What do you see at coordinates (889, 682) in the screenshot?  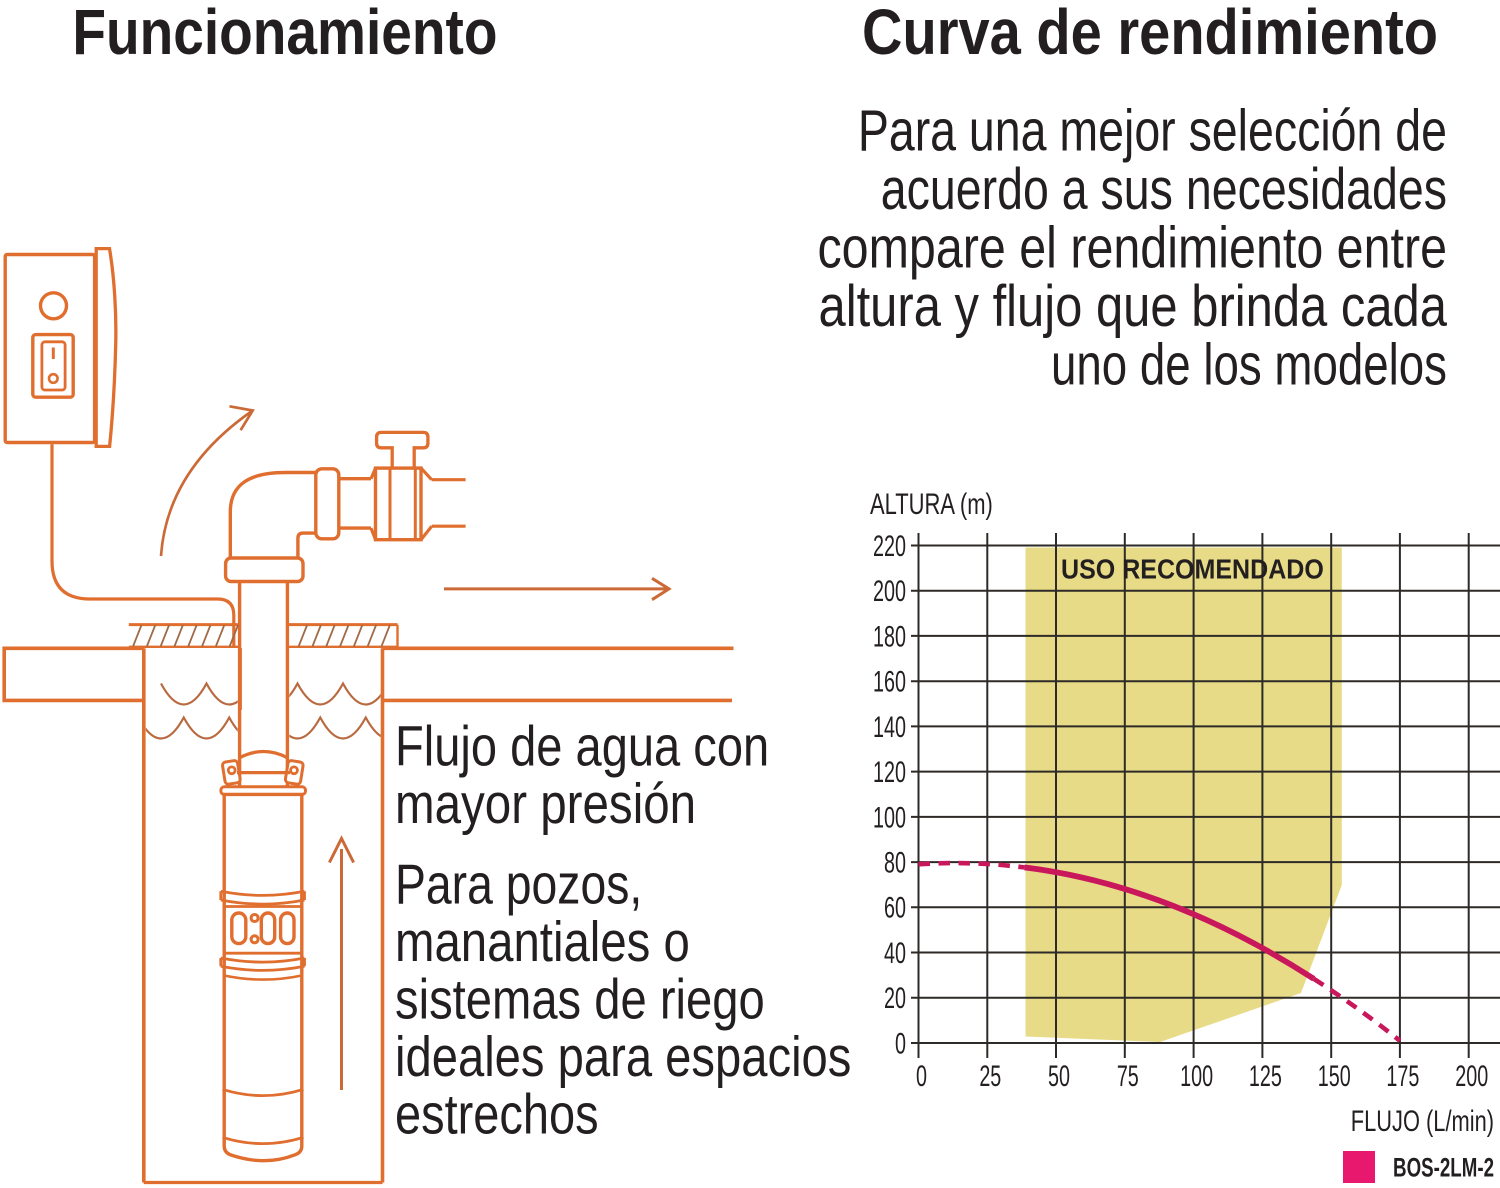 I see `svg-text: 160` at bounding box center [889, 682].